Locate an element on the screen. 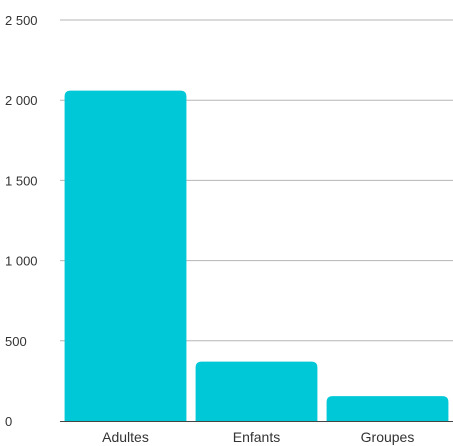  x-category-label: Adultes is located at coordinates (125, 437).